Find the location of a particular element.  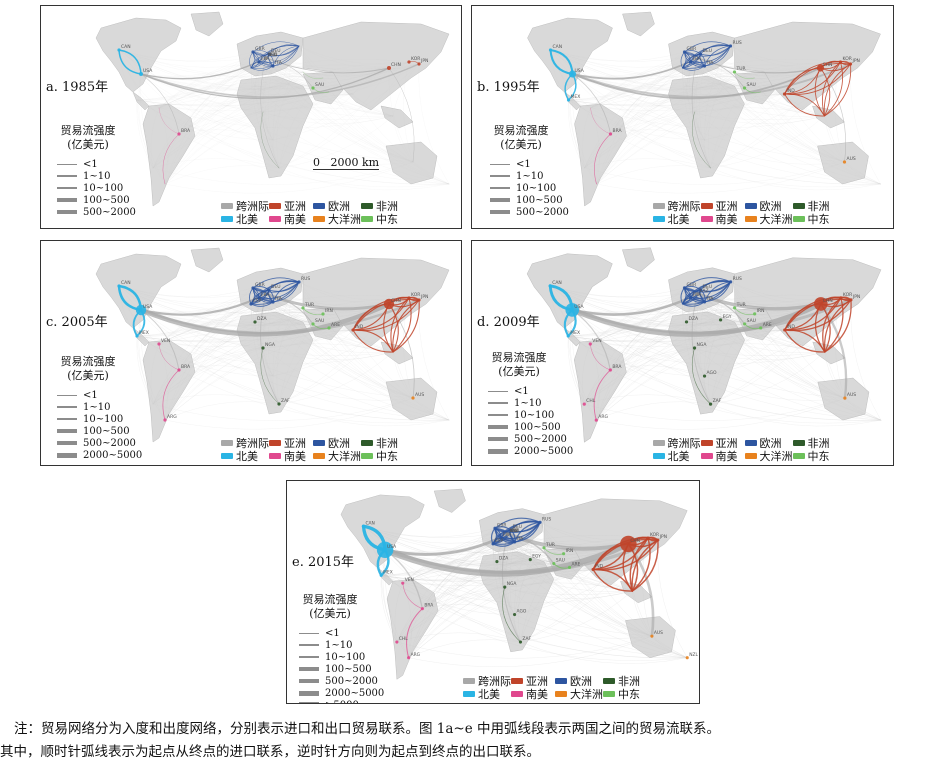

country-label: RUS is located at coordinates (737, 279).